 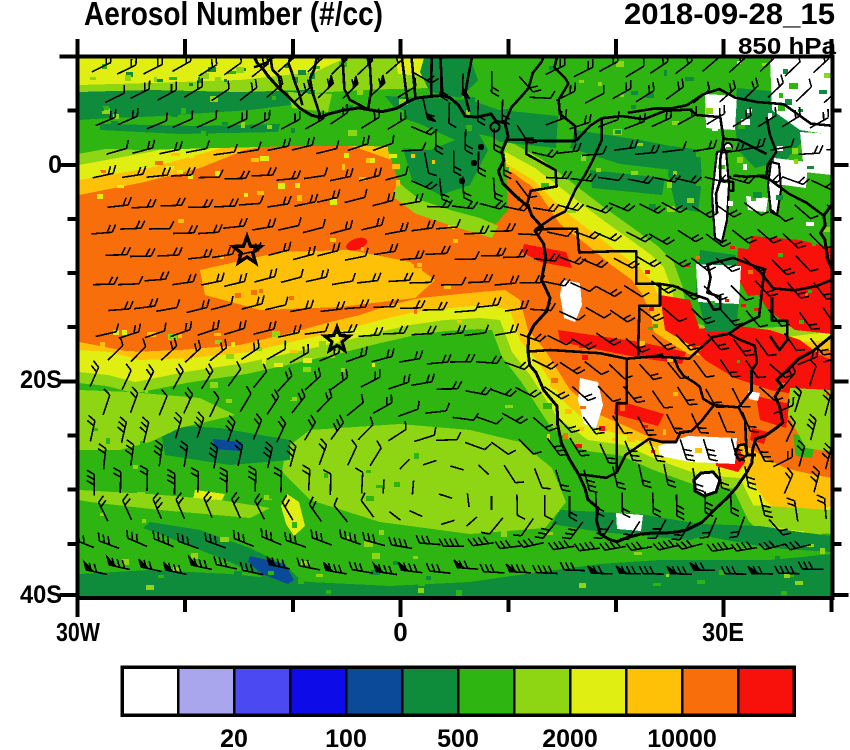 What do you see at coordinates (682, 737) in the screenshot?
I see `svg-text: 10000` at bounding box center [682, 737].